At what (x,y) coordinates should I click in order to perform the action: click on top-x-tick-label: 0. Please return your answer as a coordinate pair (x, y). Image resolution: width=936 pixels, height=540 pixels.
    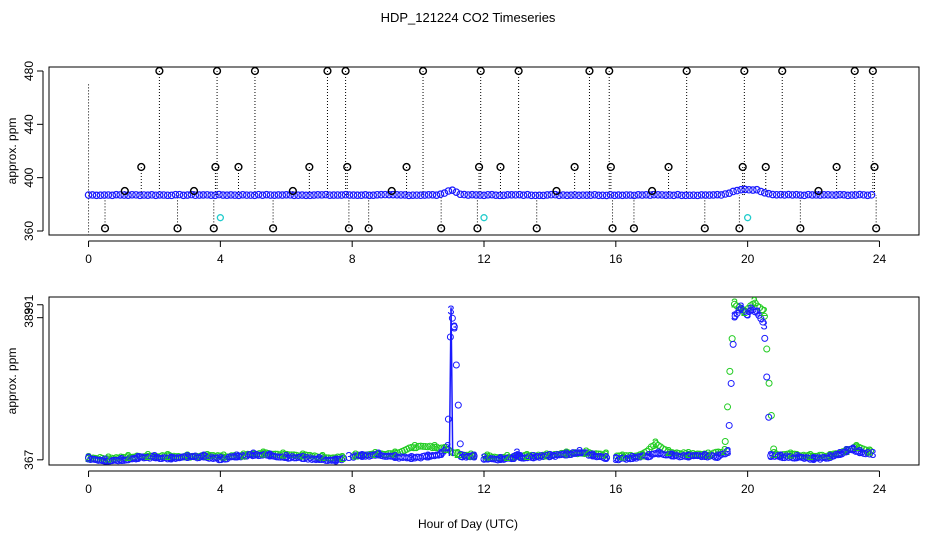
    Looking at the image, I should click on (88, 259).